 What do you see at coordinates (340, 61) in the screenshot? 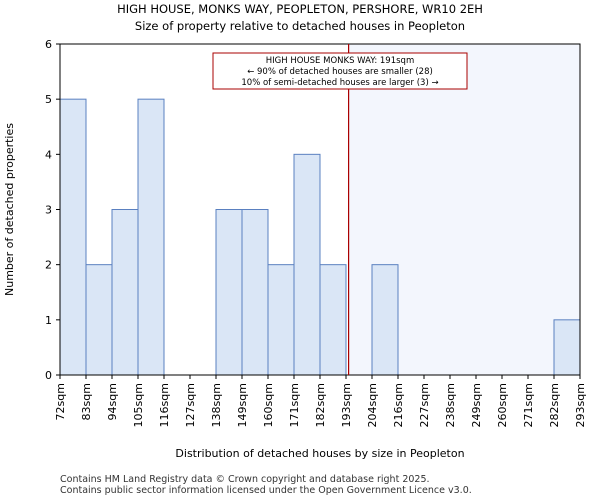
I see `annotation-line-1: HIGH HOUSE MONKS WAY: 191sqm` at bounding box center [340, 61].